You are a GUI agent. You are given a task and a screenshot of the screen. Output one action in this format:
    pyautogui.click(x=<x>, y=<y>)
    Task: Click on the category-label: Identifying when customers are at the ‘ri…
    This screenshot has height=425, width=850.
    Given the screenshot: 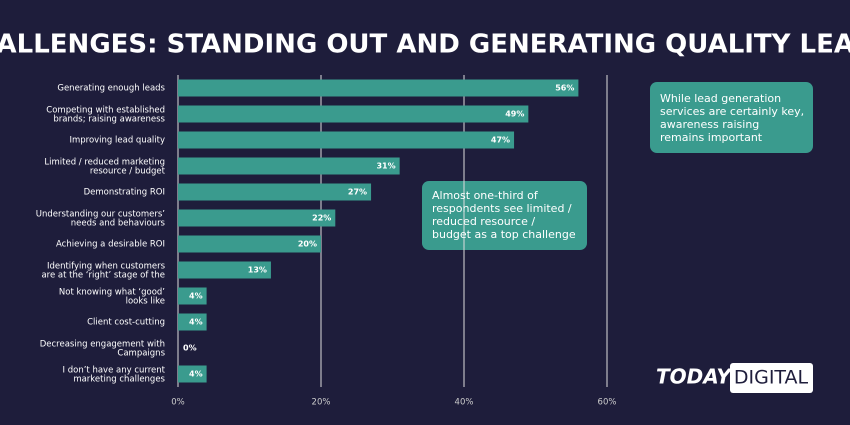 What is the action you would take?
    pyautogui.click(x=103, y=270)
    